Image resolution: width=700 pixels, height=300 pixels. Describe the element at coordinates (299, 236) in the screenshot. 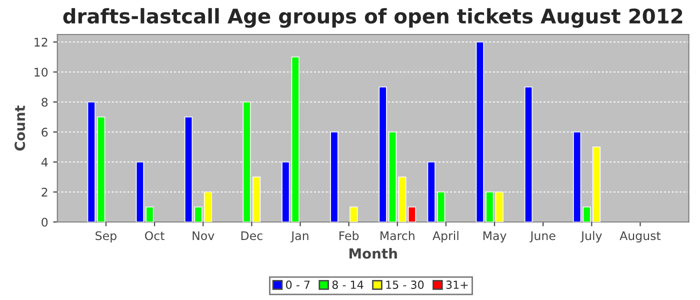

I see `x-tick-label: Jan` at that location.